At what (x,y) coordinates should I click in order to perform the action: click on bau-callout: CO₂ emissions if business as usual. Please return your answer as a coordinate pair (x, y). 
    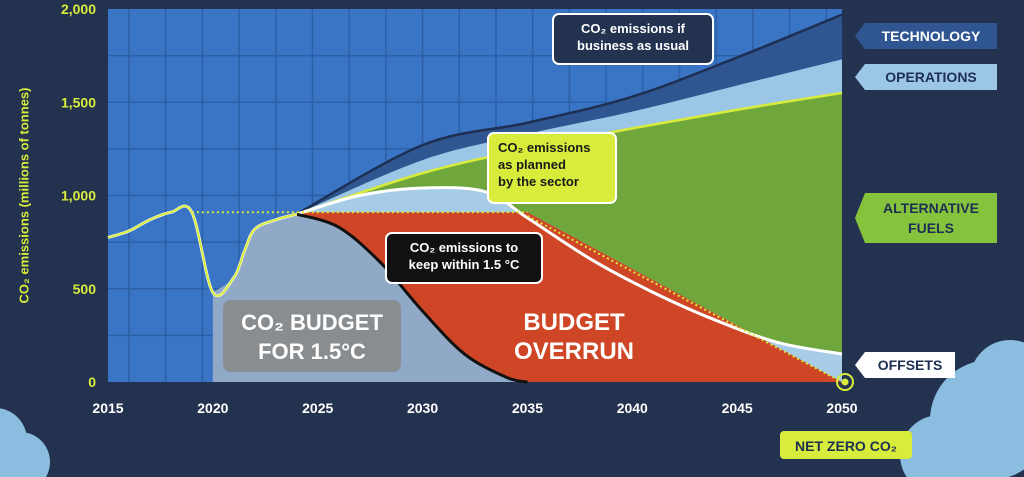
    Looking at the image, I should click on (633, 39).